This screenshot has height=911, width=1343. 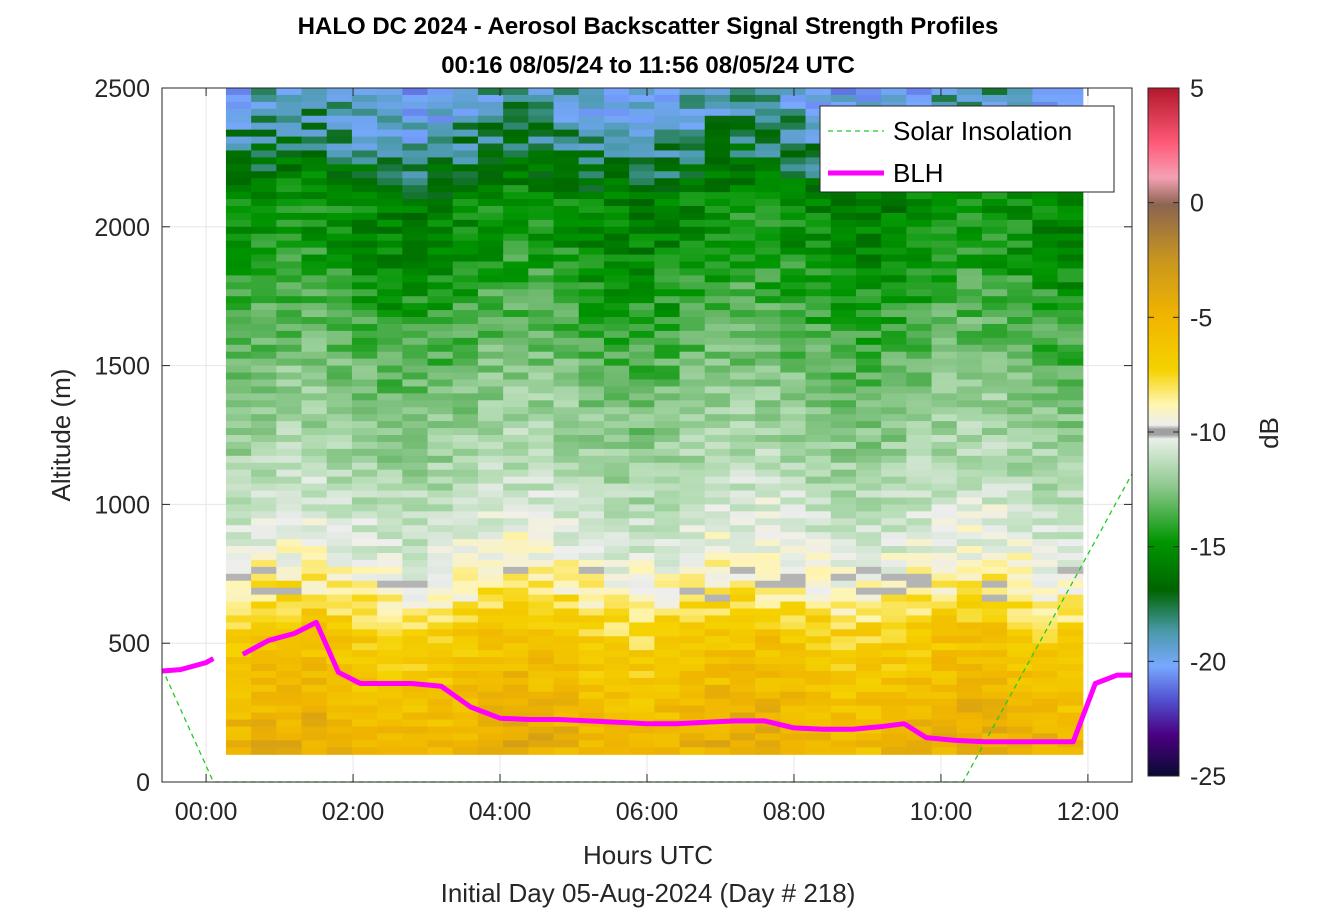 What do you see at coordinates (1208, 662) in the screenshot?
I see `colorbar-tick-label: -20` at bounding box center [1208, 662].